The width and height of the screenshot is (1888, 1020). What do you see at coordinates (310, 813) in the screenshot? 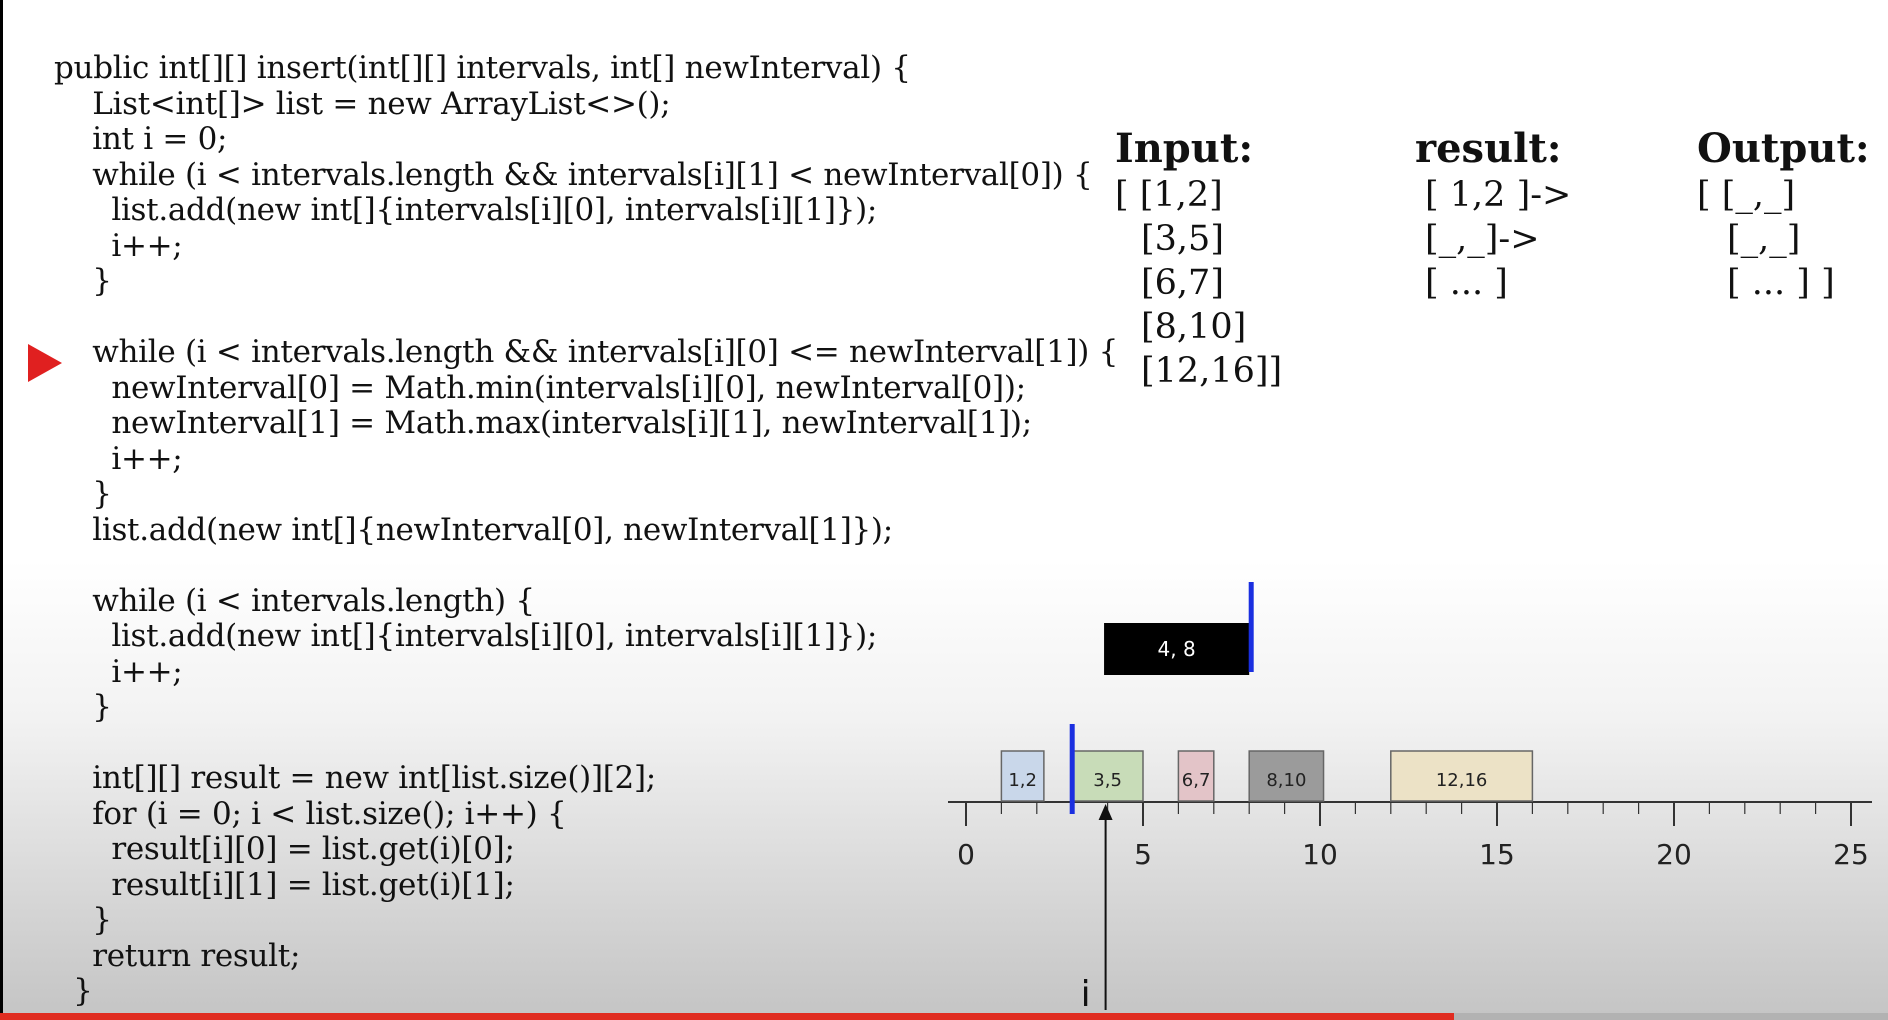
I see `code-line: for (i = 0; i < list.size(); i++) {` at bounding box center [310, 813].